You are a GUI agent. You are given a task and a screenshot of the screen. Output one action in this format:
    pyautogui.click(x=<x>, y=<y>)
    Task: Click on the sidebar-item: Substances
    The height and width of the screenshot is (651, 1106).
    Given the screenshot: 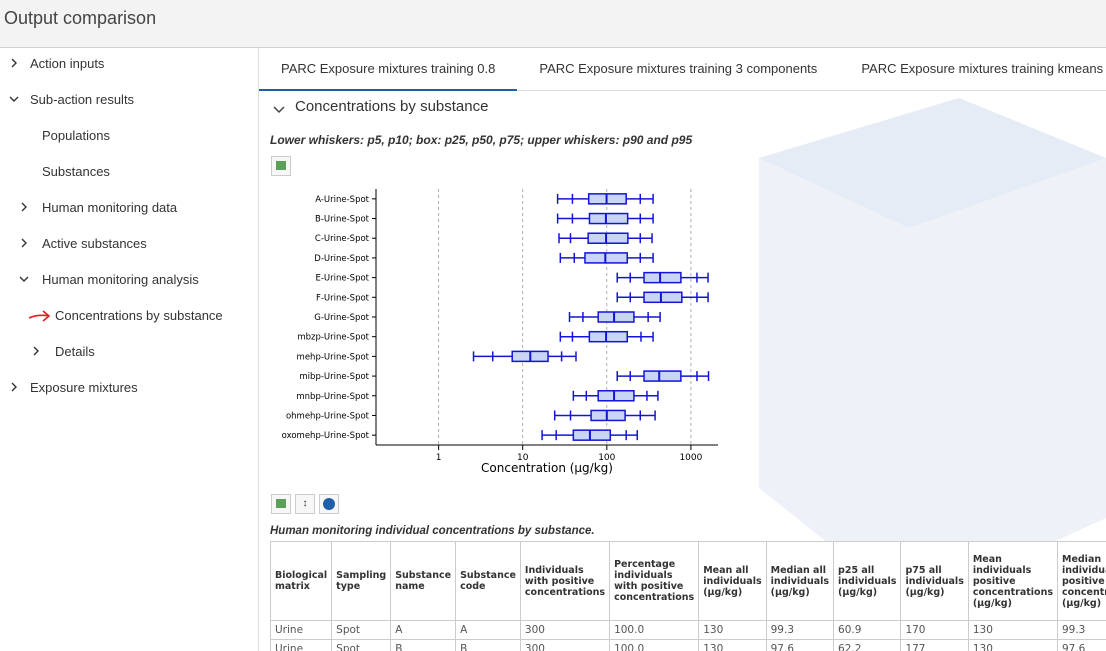 What is the action you would take?
    pyautogui.click(x=76, y=171)
    